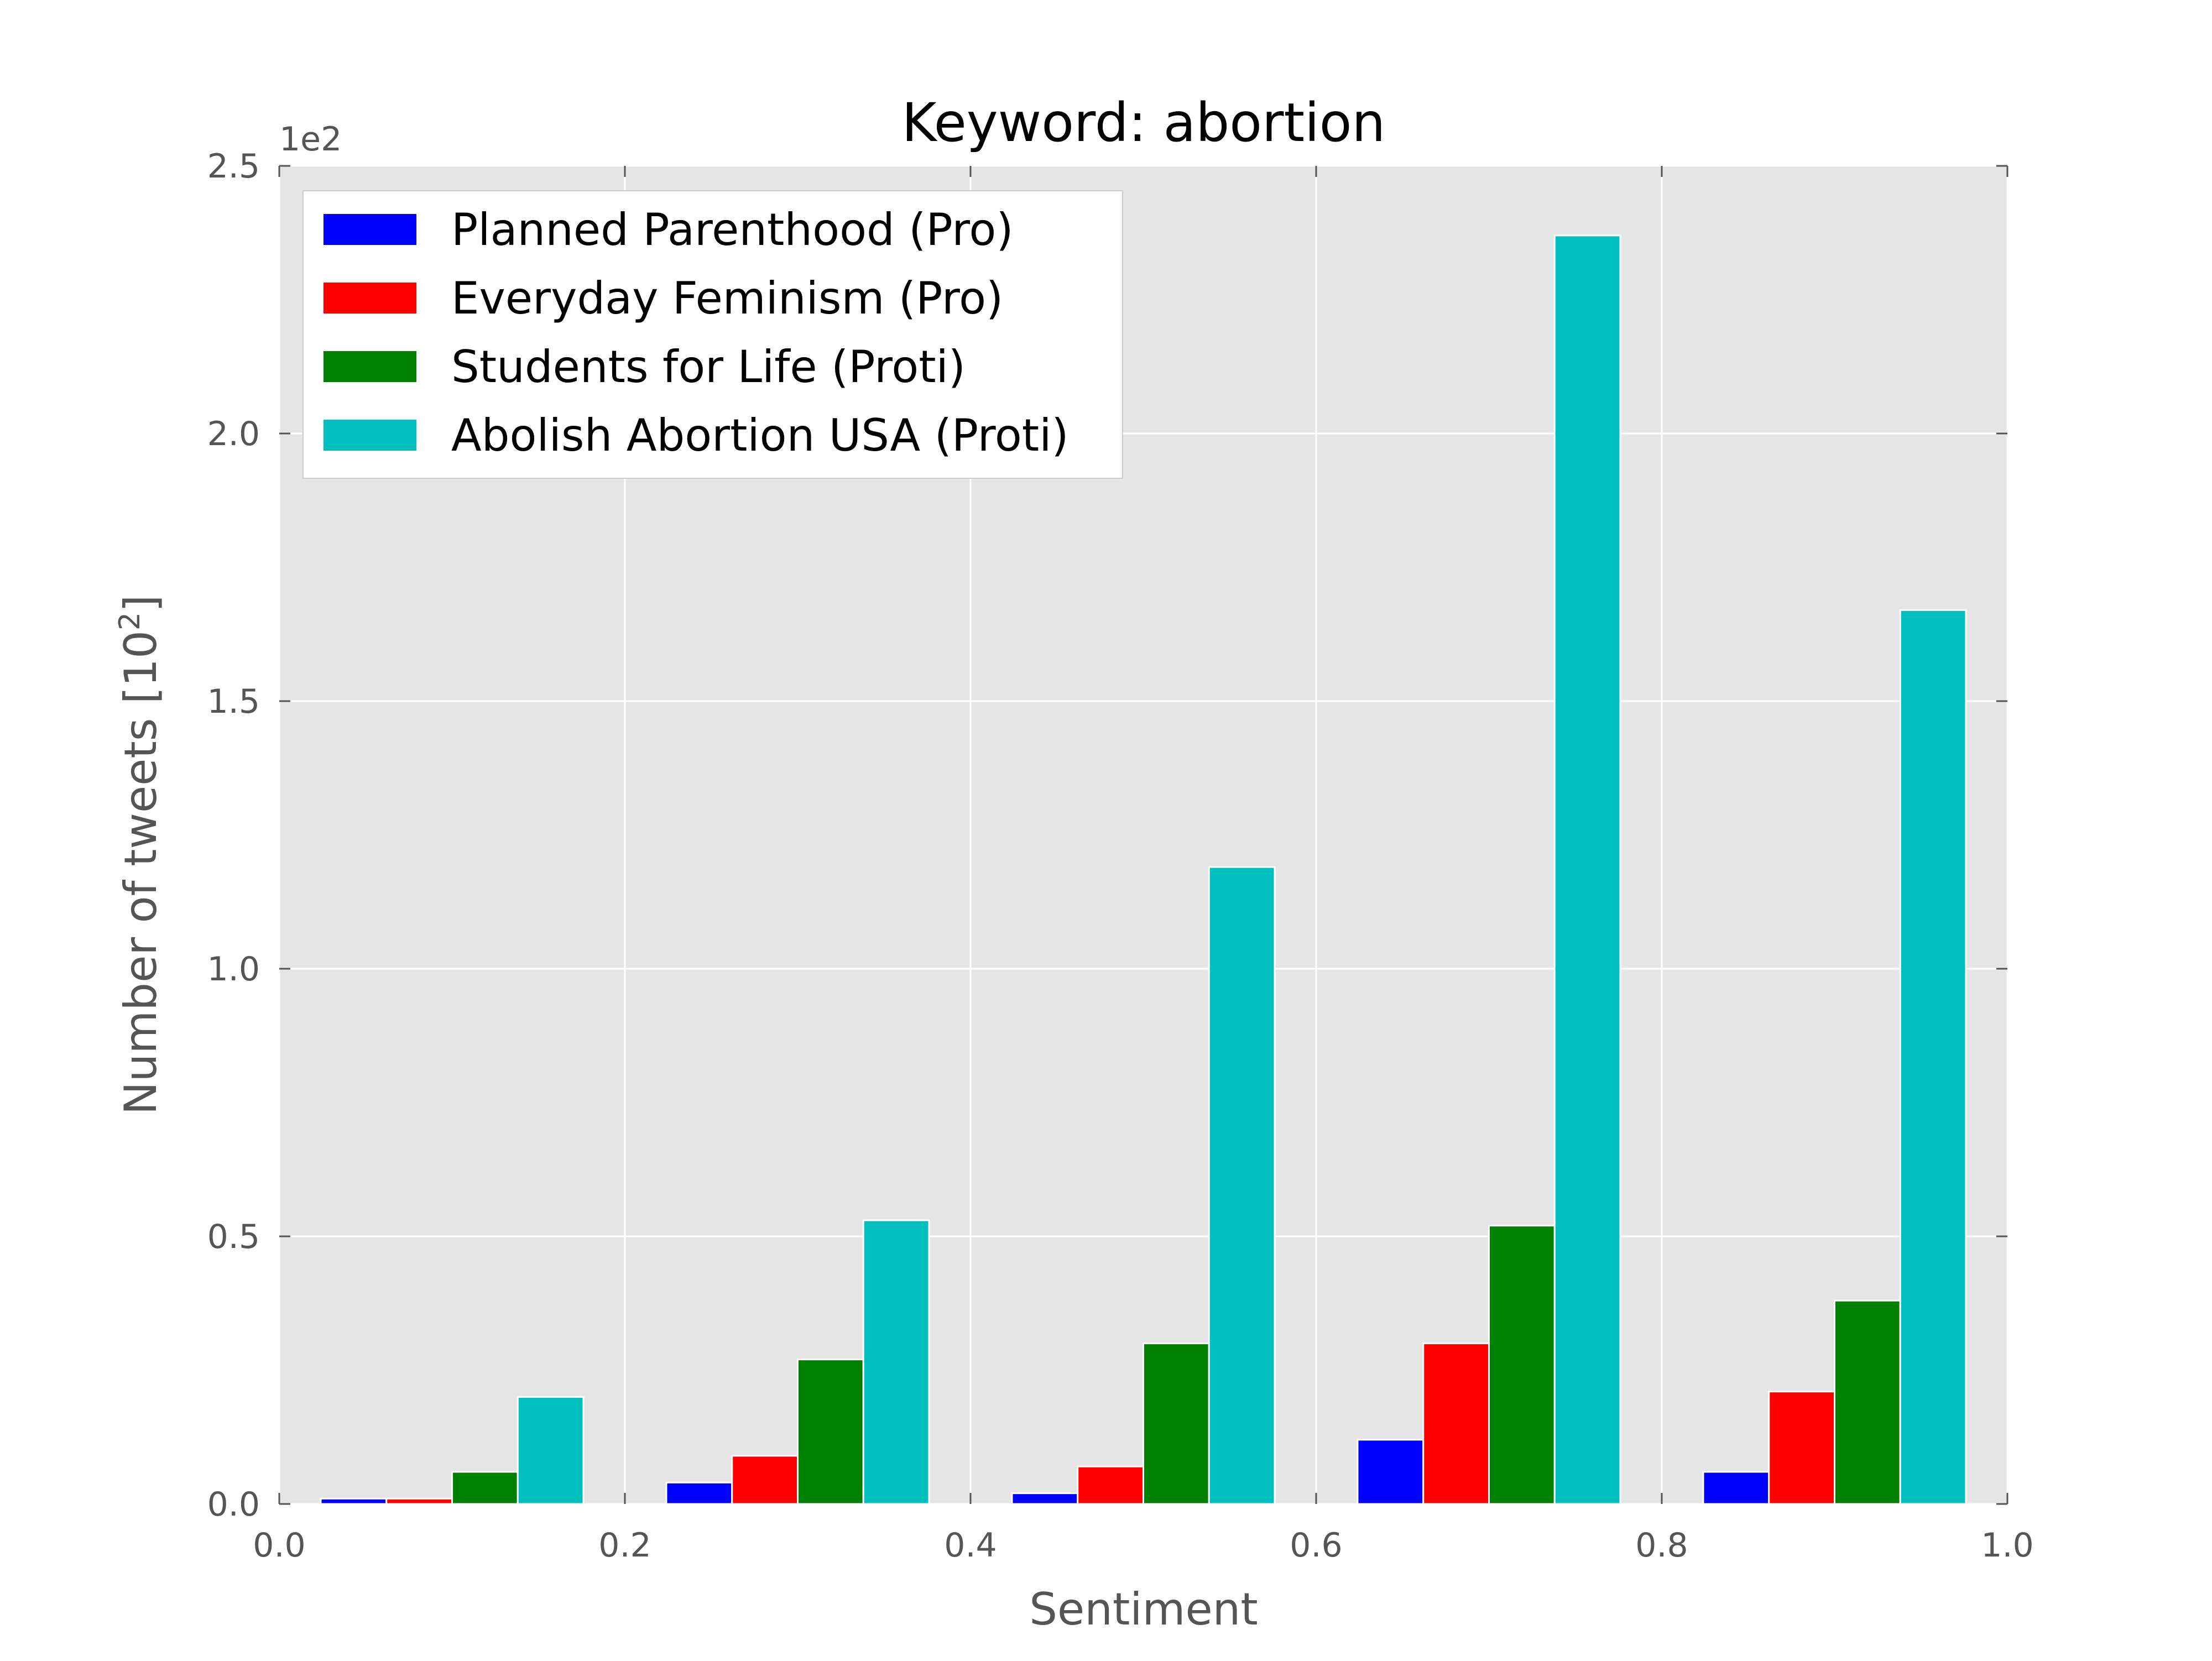 Image resolution: width=2212 pixels, height=1661 pixels. Describe the element at coordinates (1144, 123) in the screenshot. I see `chart-title: Keyword: abortion` at that location.